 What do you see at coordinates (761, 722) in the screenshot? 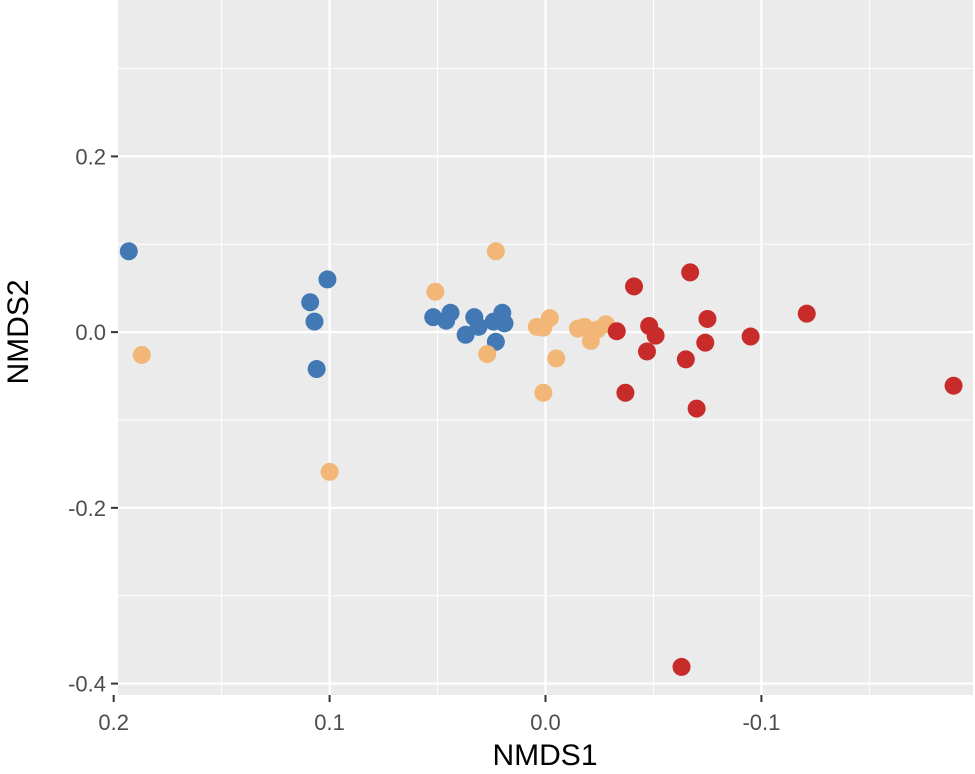
I see `x-tick-label: -0.1` at bounding box center [761, 722].